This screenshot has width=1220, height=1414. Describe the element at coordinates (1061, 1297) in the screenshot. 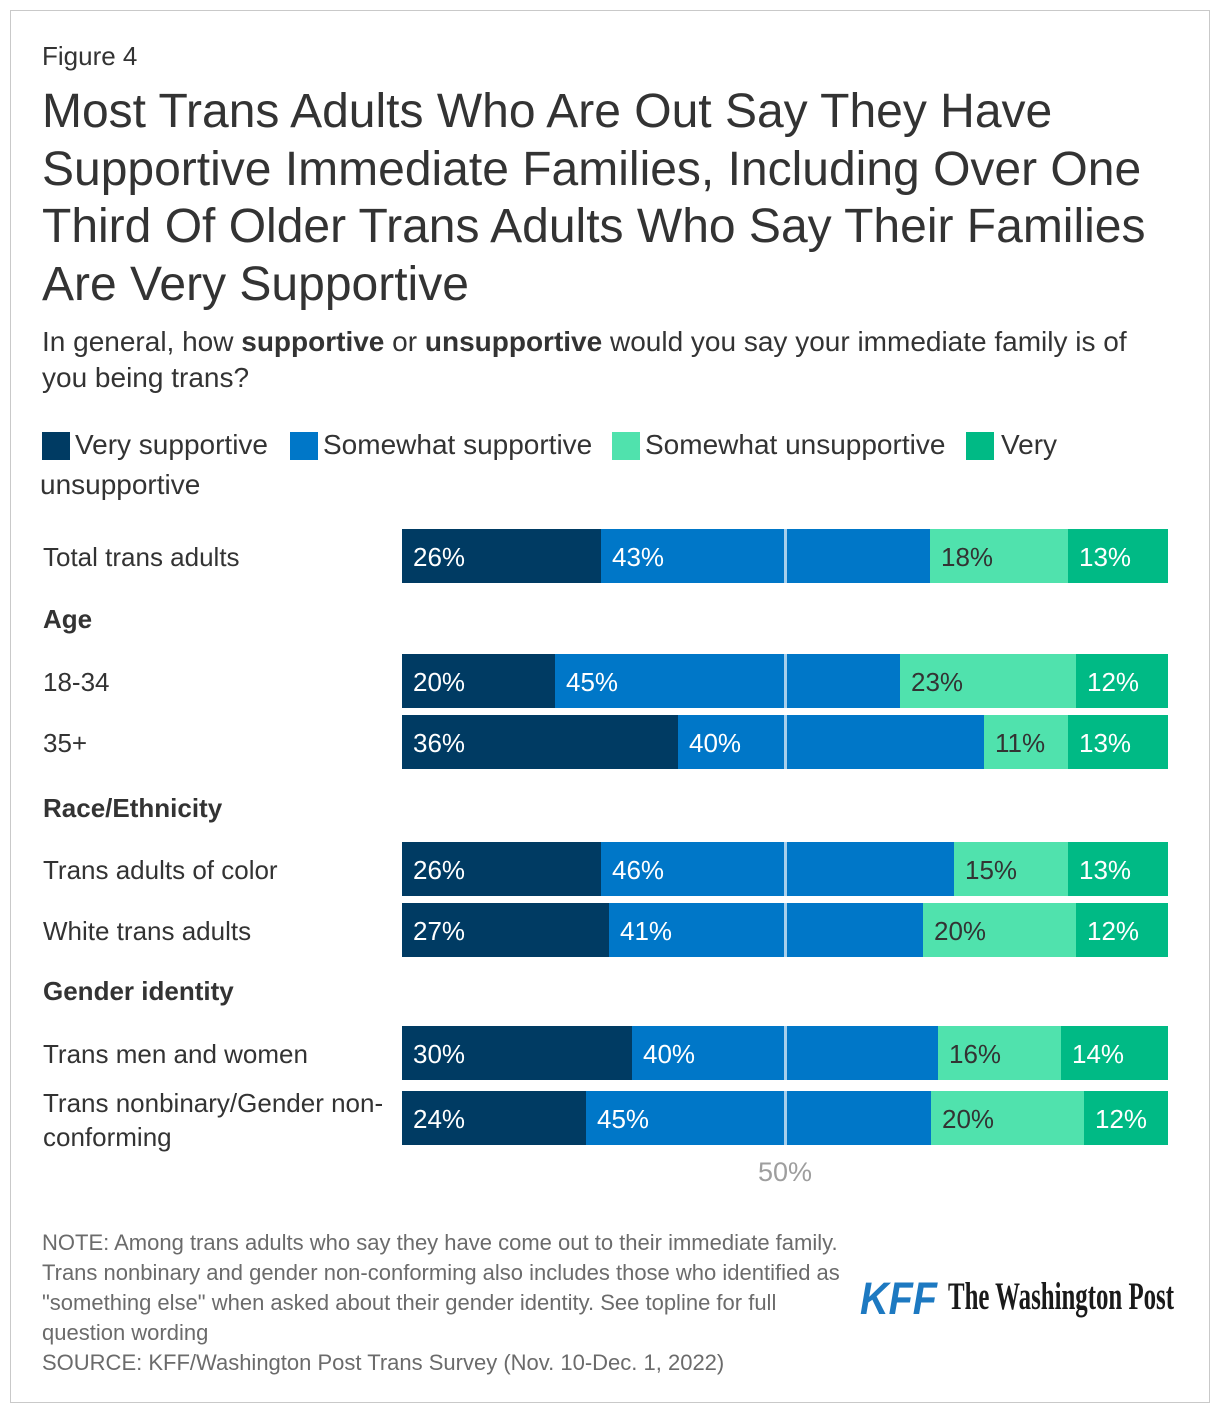

I see `svg-text: The Washington Post` at that location.